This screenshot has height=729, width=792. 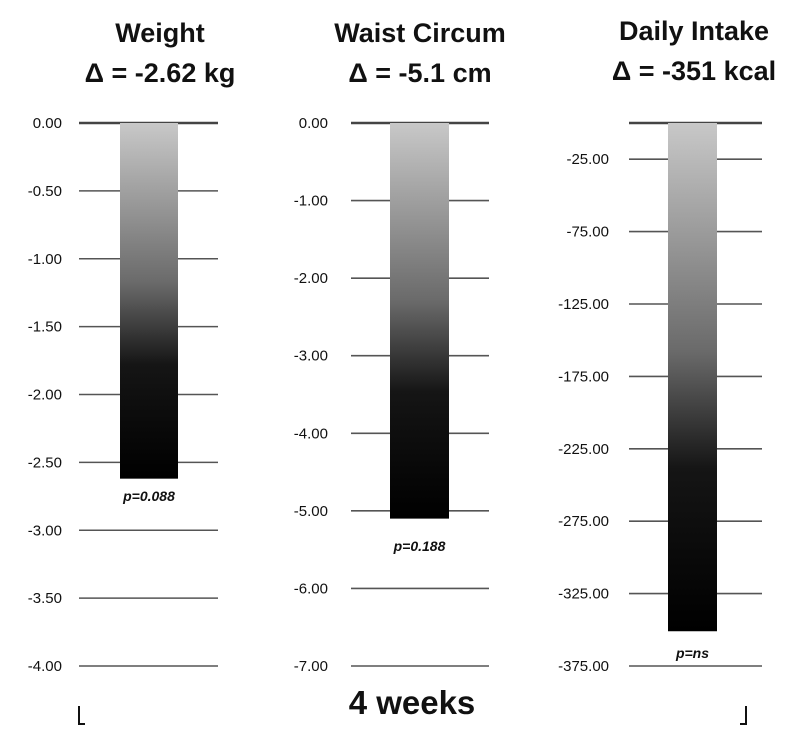 What do you see at coordinates (45, 327) in the screenshot?
I see `y-tick-label: -1.50` at bounding box center [45, 327].